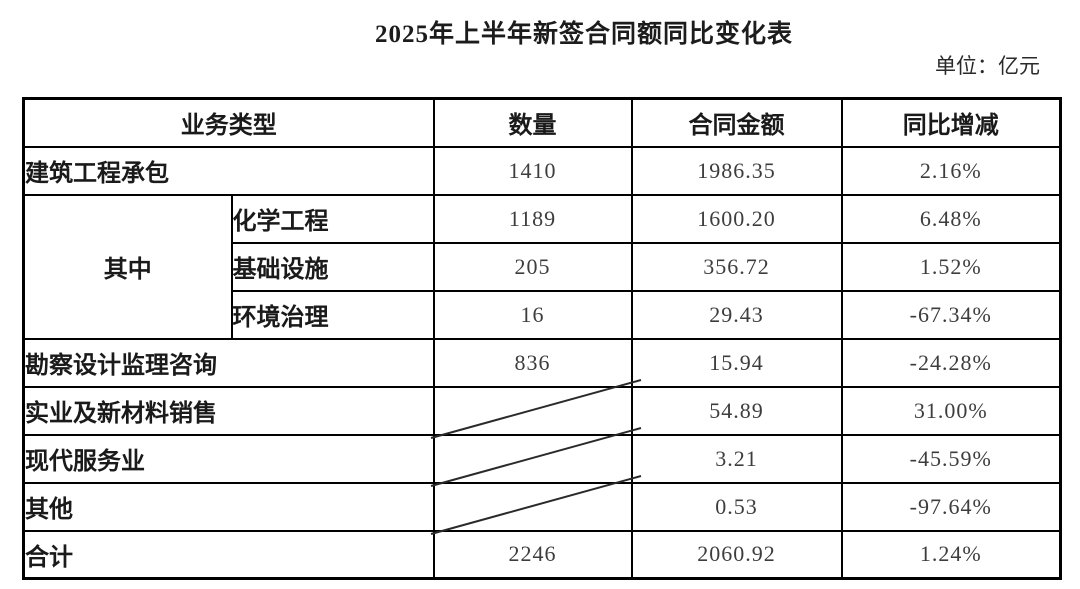  I want to click on row-label: 环境治理, so click(332, 314).